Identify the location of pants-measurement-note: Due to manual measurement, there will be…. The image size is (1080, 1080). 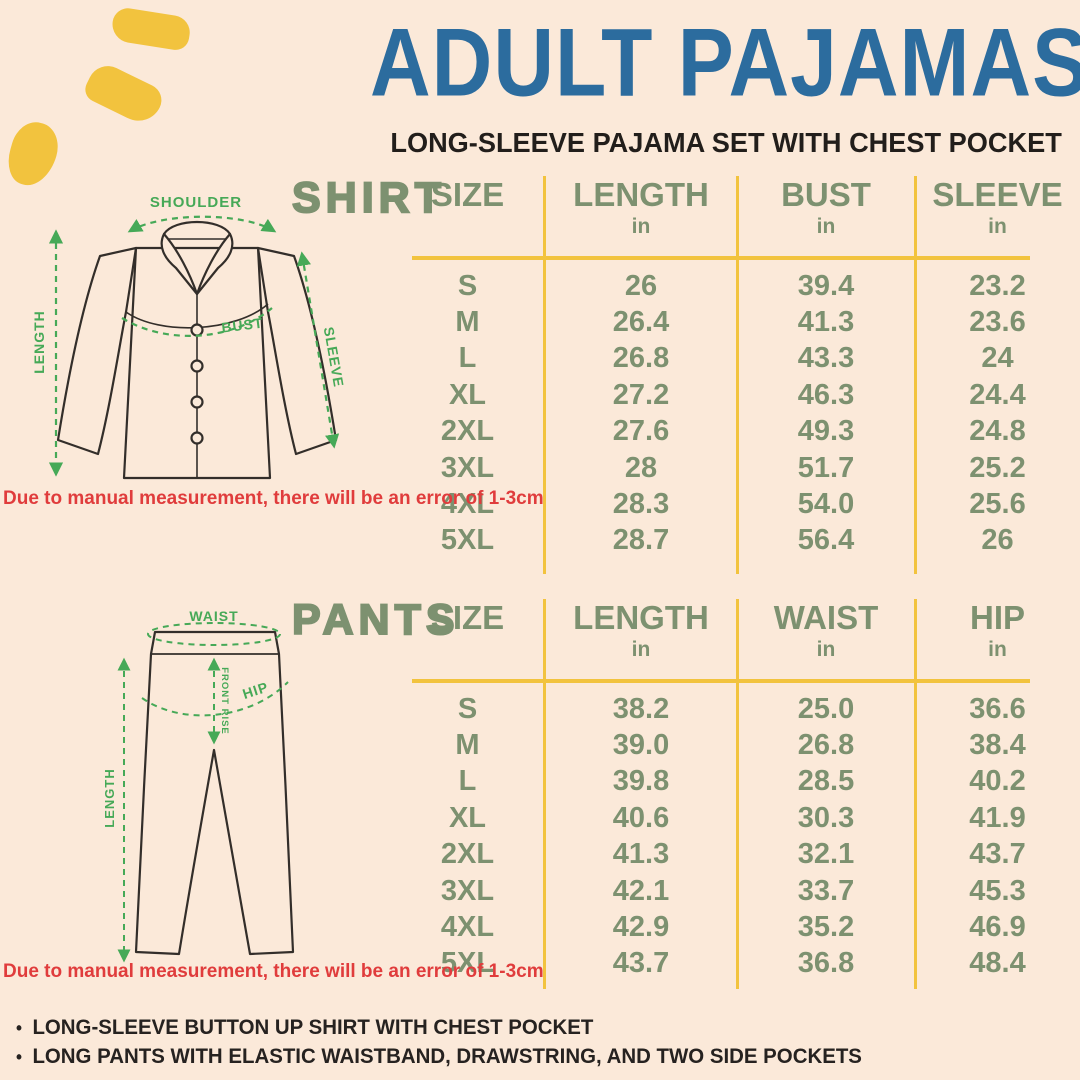
(273, 971).